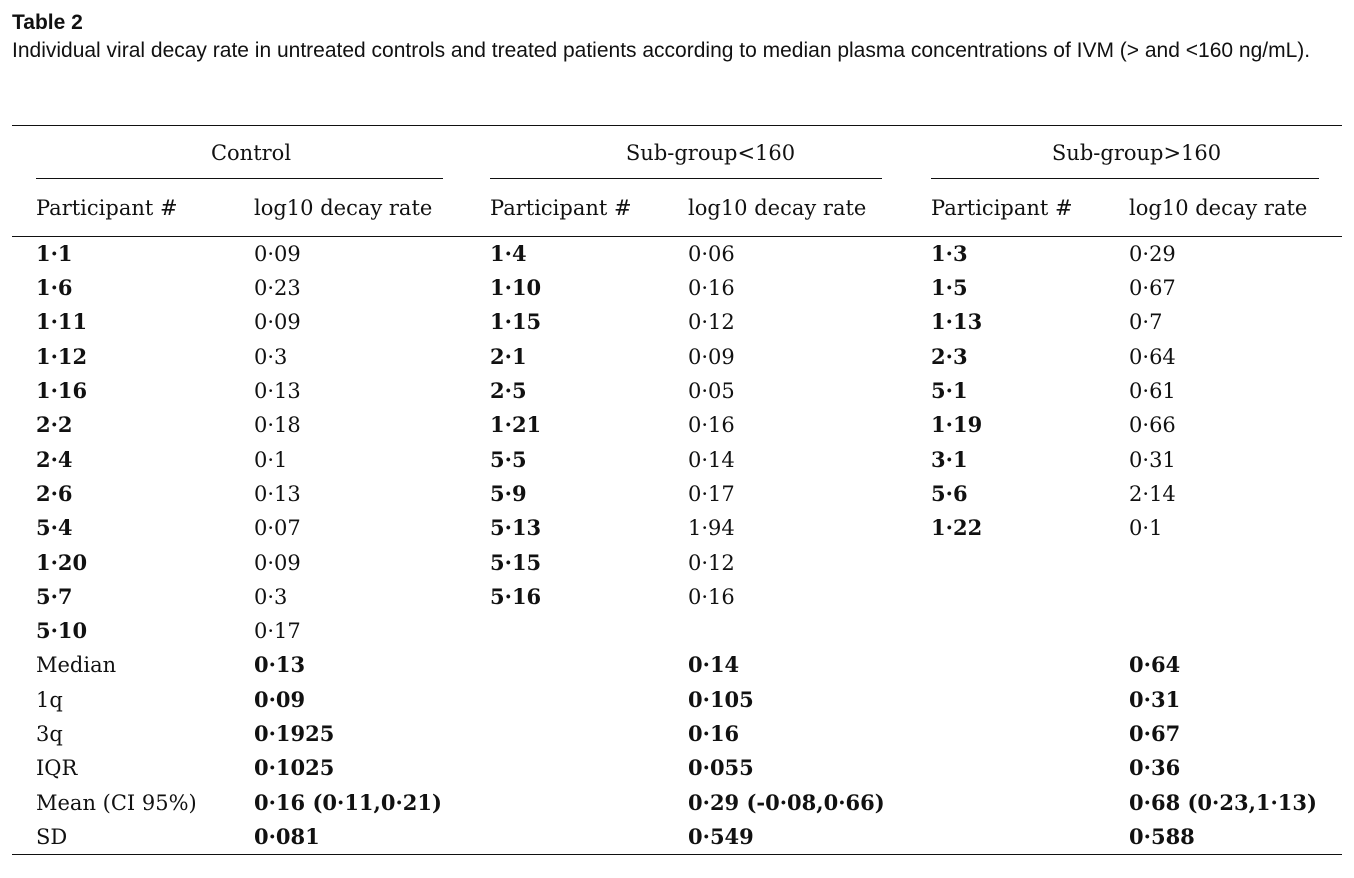 Image resolution: width=1354 pixels, height=878 pixels. What do you see at coordinates (62, 322) in the screenshot?
I see `participant-id-cell: 1·11` at bounding box center [62, 322].